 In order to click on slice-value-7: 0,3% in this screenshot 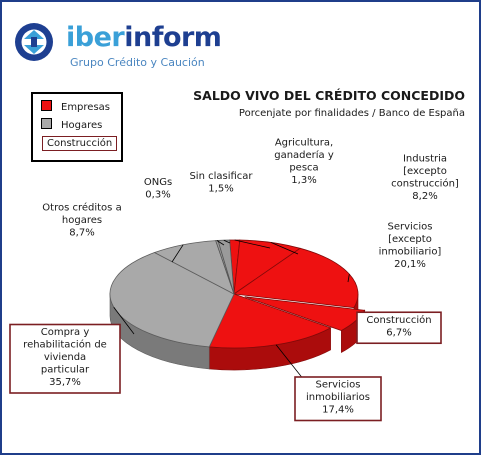, I will do `click(157, 194)`.